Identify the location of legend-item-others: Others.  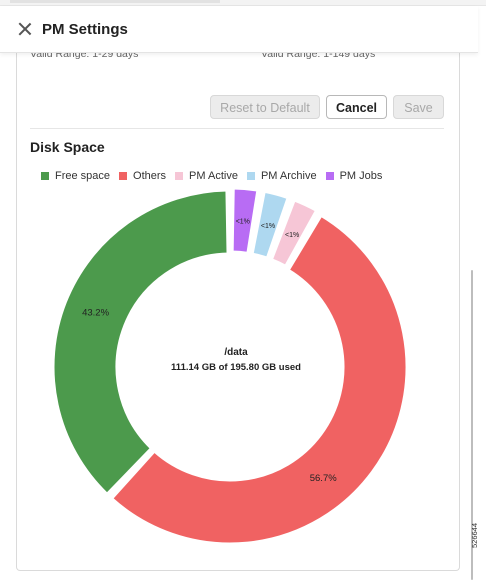
(142, 176).